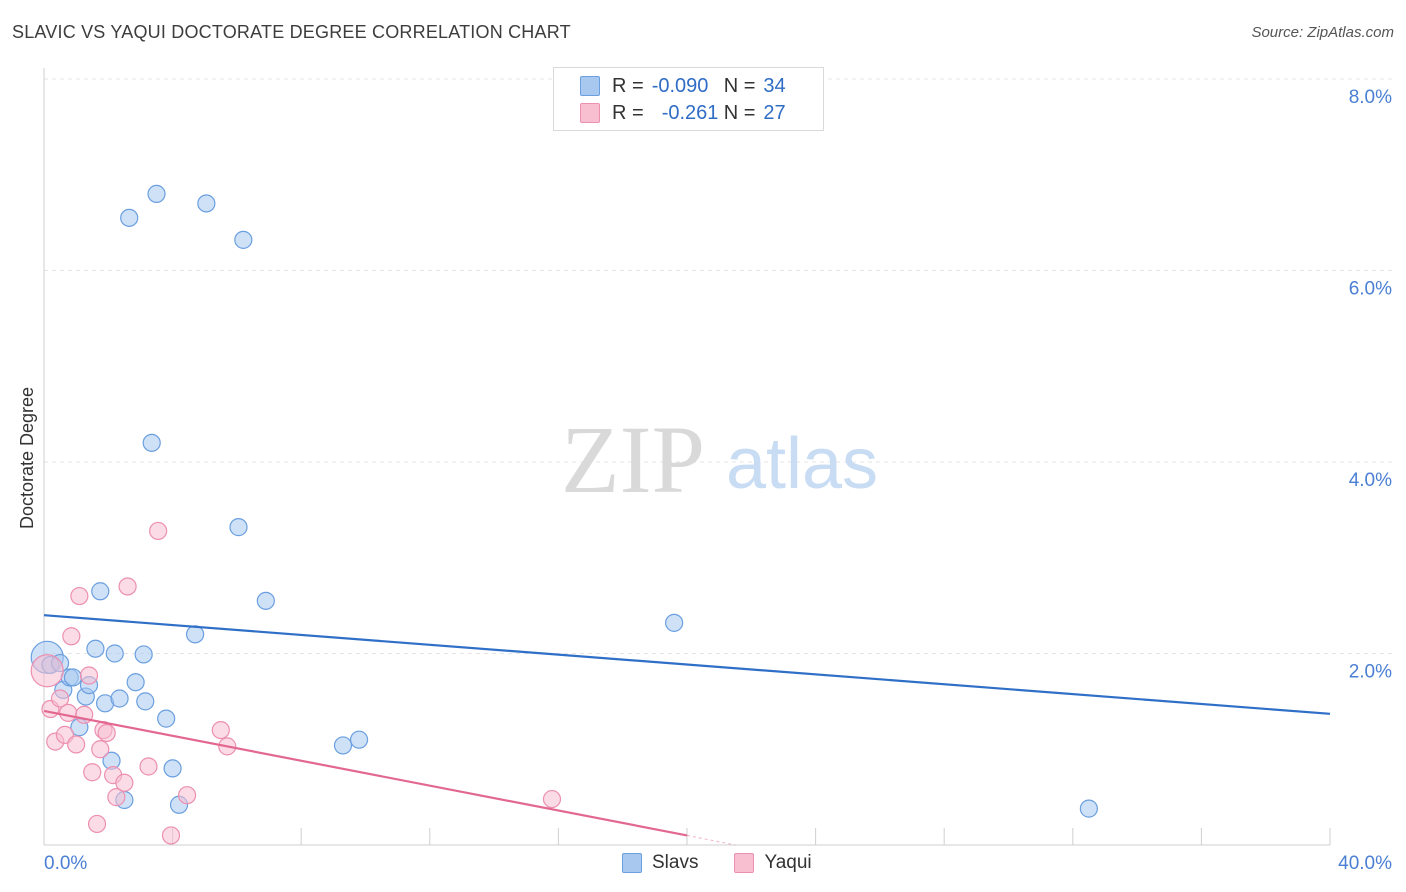 Image resolution: width=1406 pixels, height=892 pixels. What do you see at coordinates (1365, 863) in the screenshot?
I see `x-tick-label-max: 40.0%` at bounding box center [1365, 863].